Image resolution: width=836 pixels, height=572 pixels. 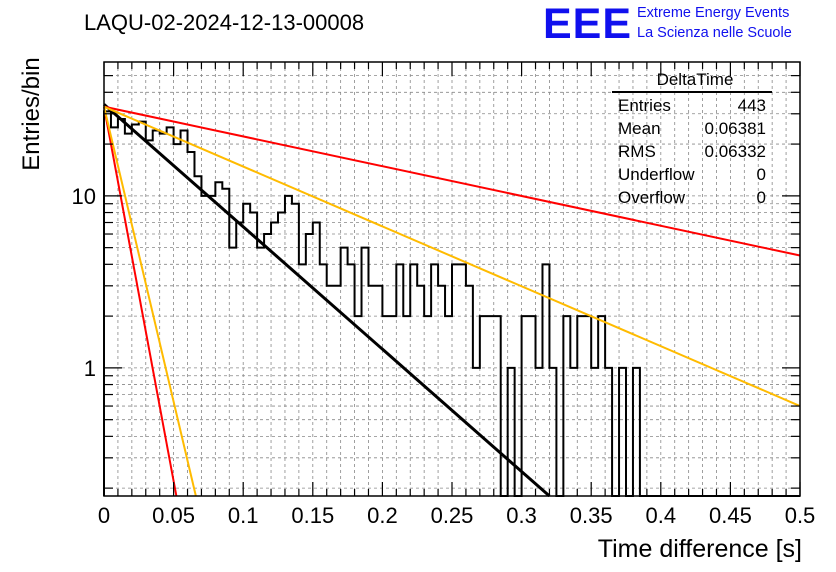 I want to click on stats-label: RMS, so click(x=637, y=151).